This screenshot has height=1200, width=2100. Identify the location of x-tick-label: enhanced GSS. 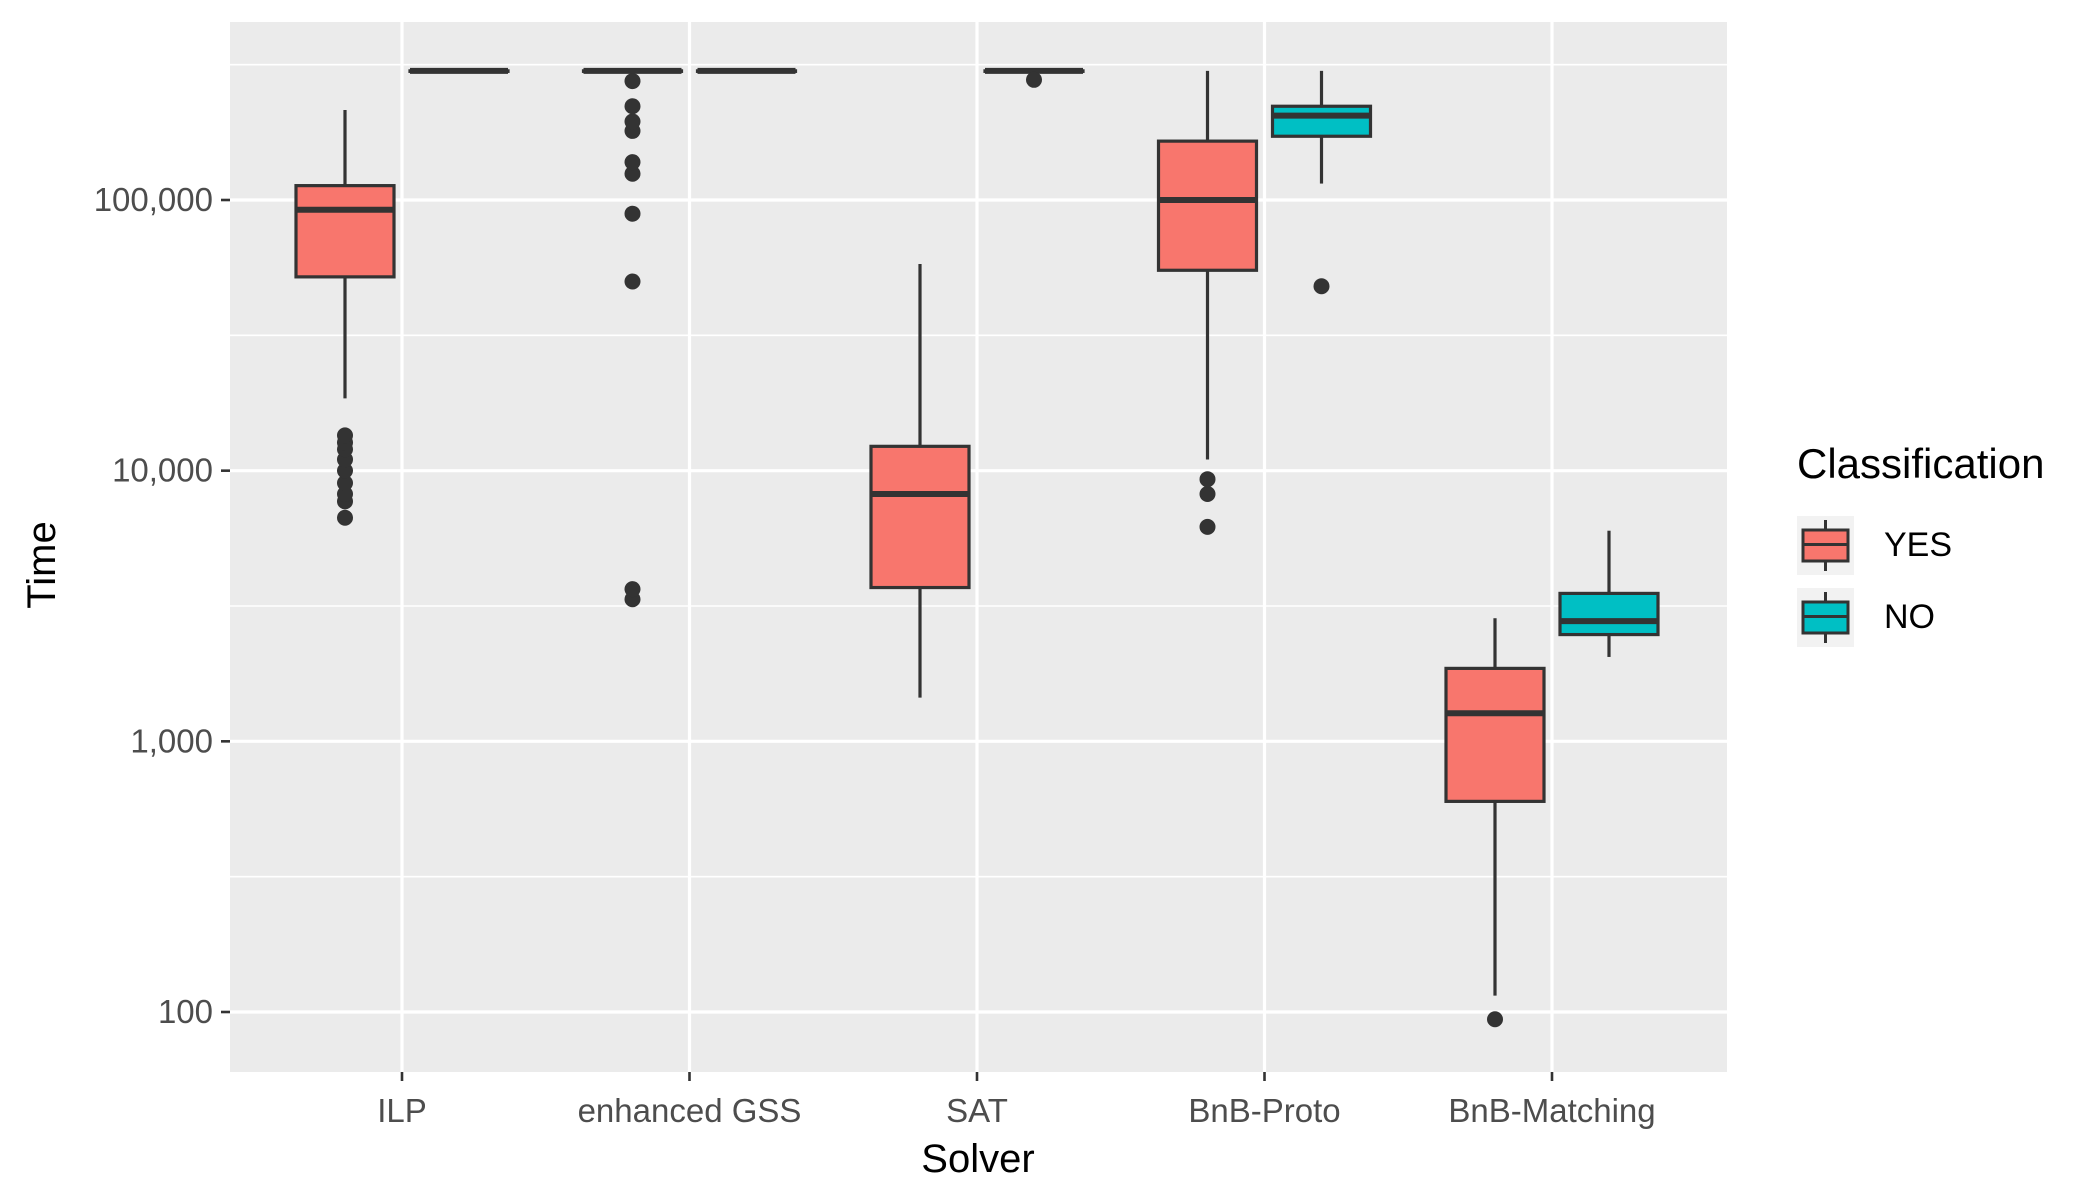
(690, 1110).